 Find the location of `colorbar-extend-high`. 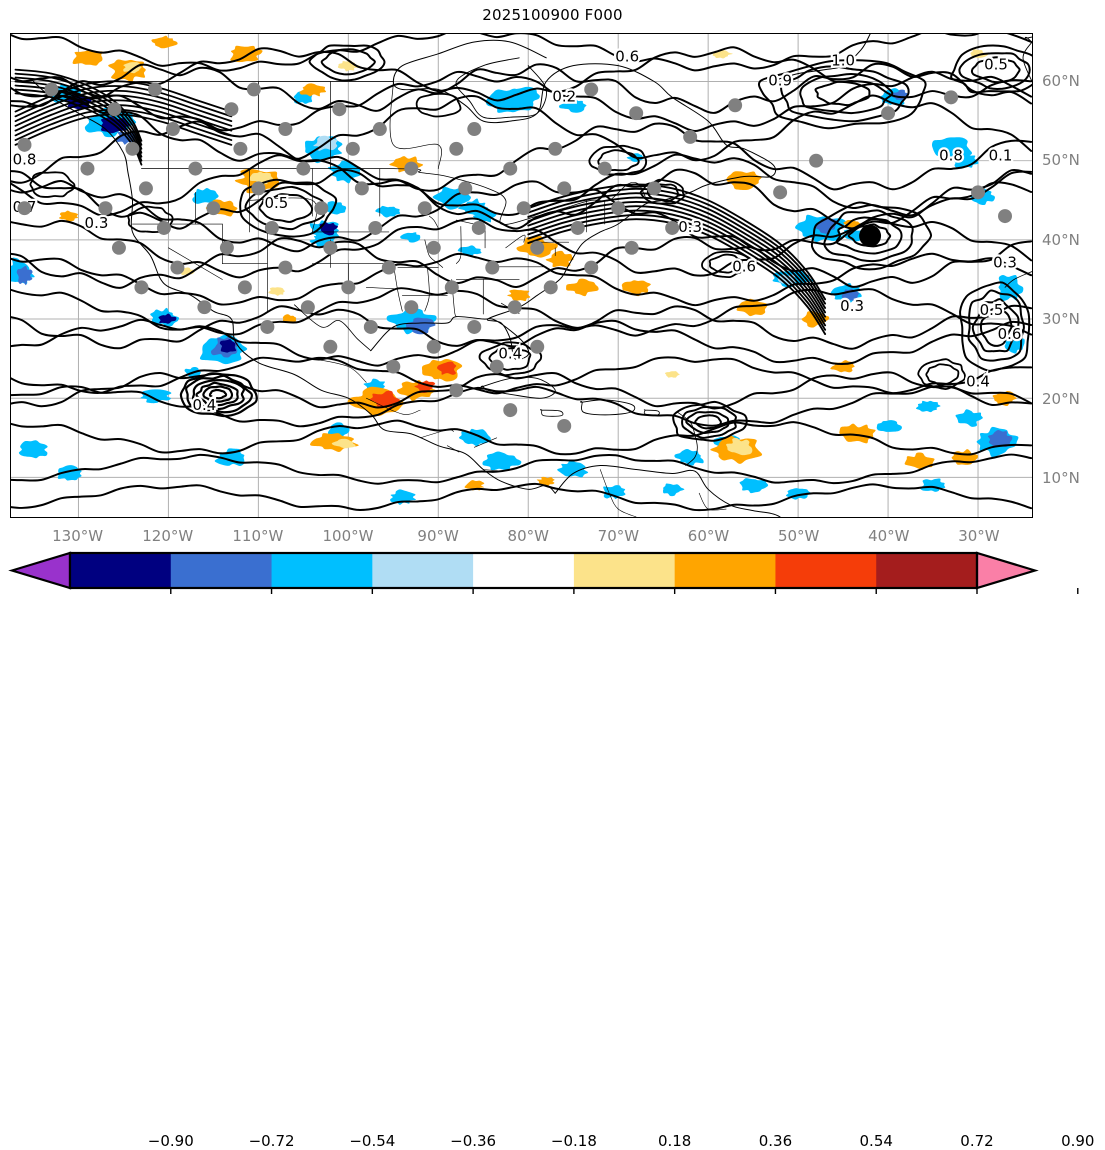

colorbar-extend-high is located at coordinates (1007, 570).